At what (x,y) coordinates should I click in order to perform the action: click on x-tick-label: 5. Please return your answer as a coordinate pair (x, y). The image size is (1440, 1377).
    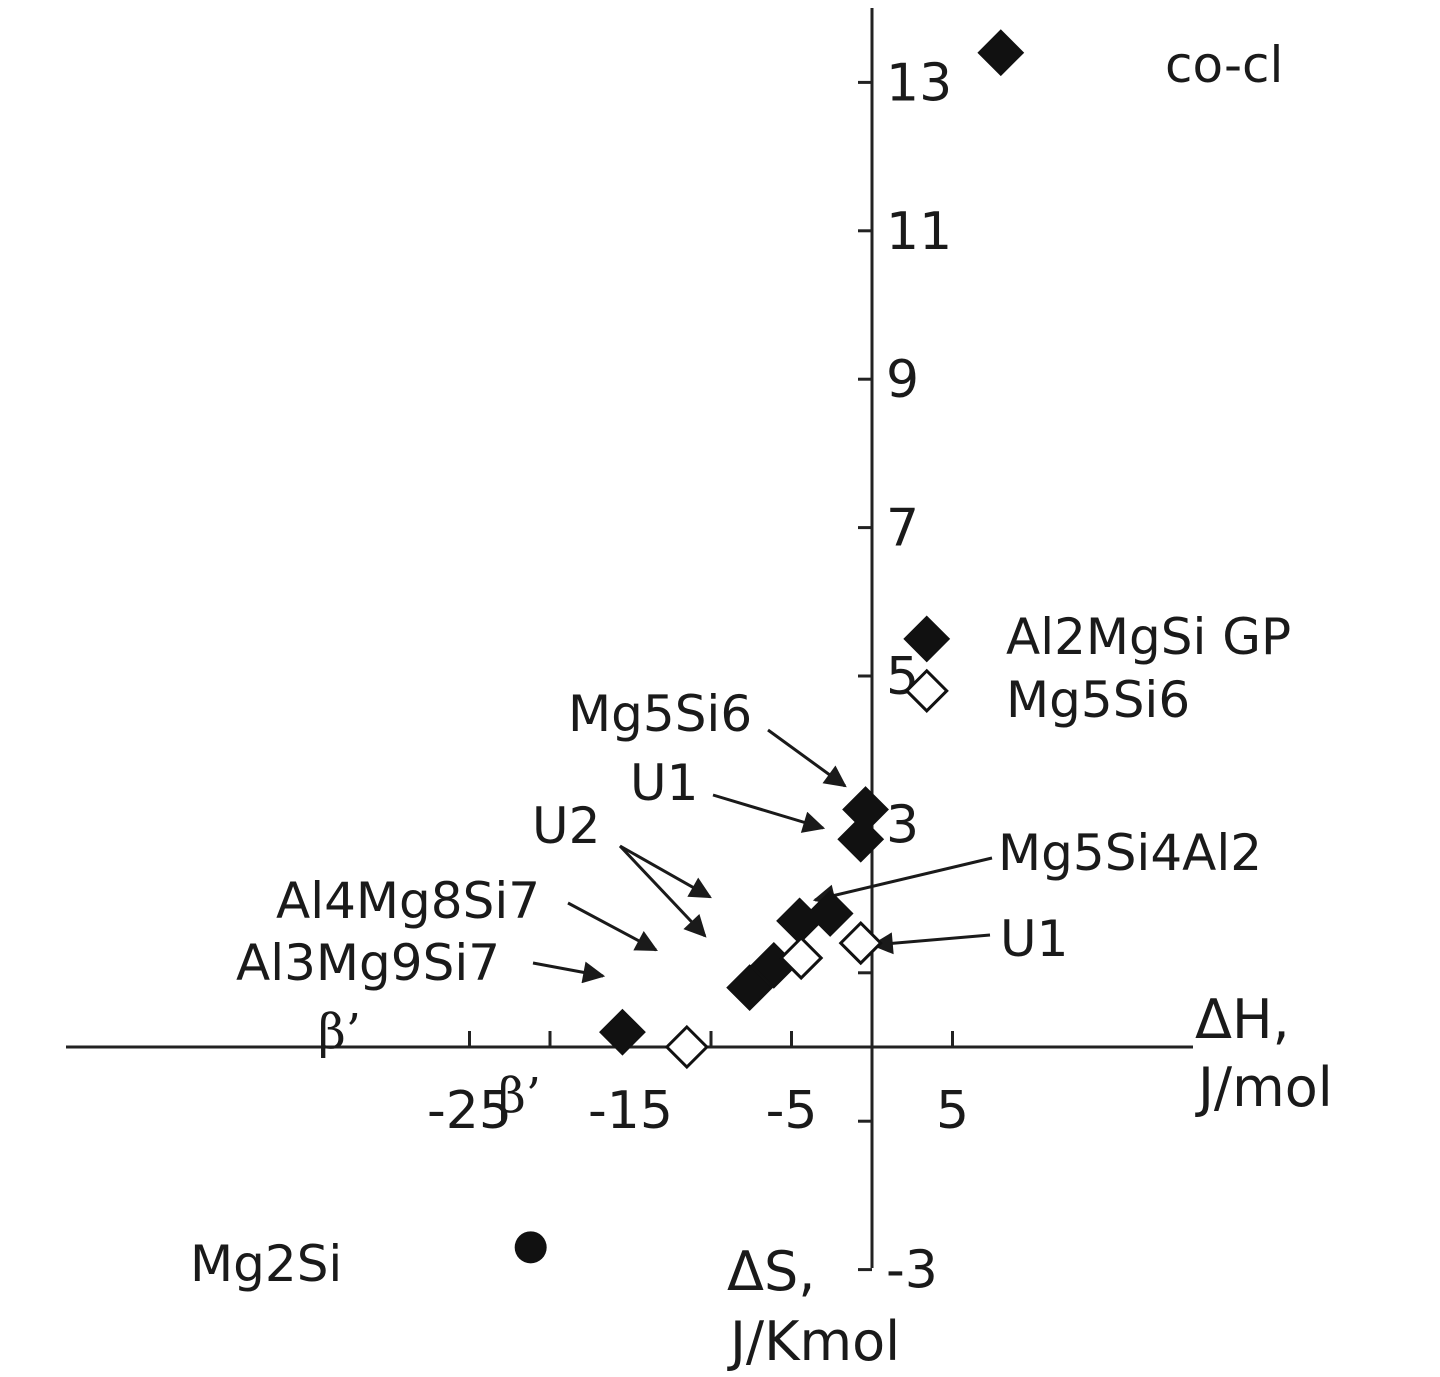
    Looking at the image, I should click on (952, 1111).